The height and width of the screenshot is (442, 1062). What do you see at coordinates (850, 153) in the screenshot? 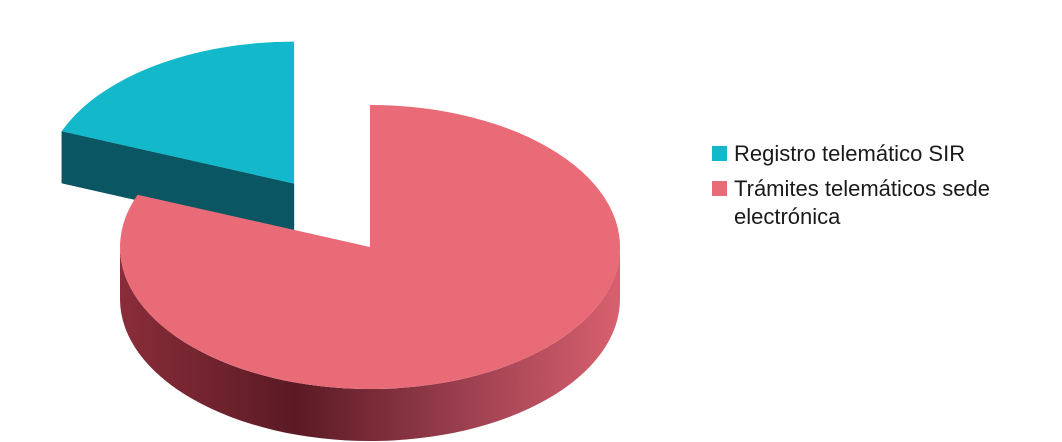
I see `legend-label-registro: Registro telemático SIR` at bounding box center [850, 153].